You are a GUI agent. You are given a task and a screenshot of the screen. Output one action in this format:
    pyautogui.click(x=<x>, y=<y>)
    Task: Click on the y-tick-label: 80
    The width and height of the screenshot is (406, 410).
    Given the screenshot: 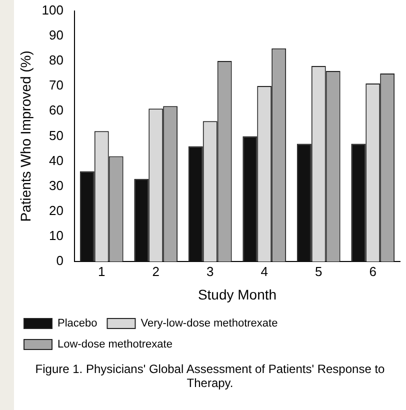 What is the action you would take?
    pyautogui.click(x=56, y=60)
    